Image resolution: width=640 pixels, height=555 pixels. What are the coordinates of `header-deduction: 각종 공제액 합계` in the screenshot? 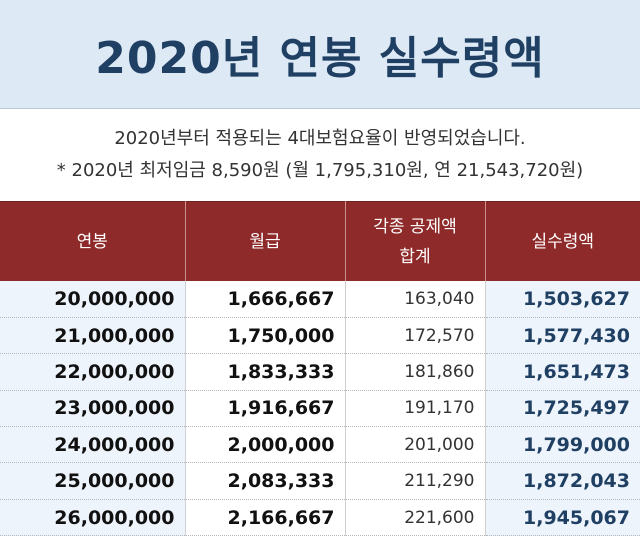 It's located at (415, 241).